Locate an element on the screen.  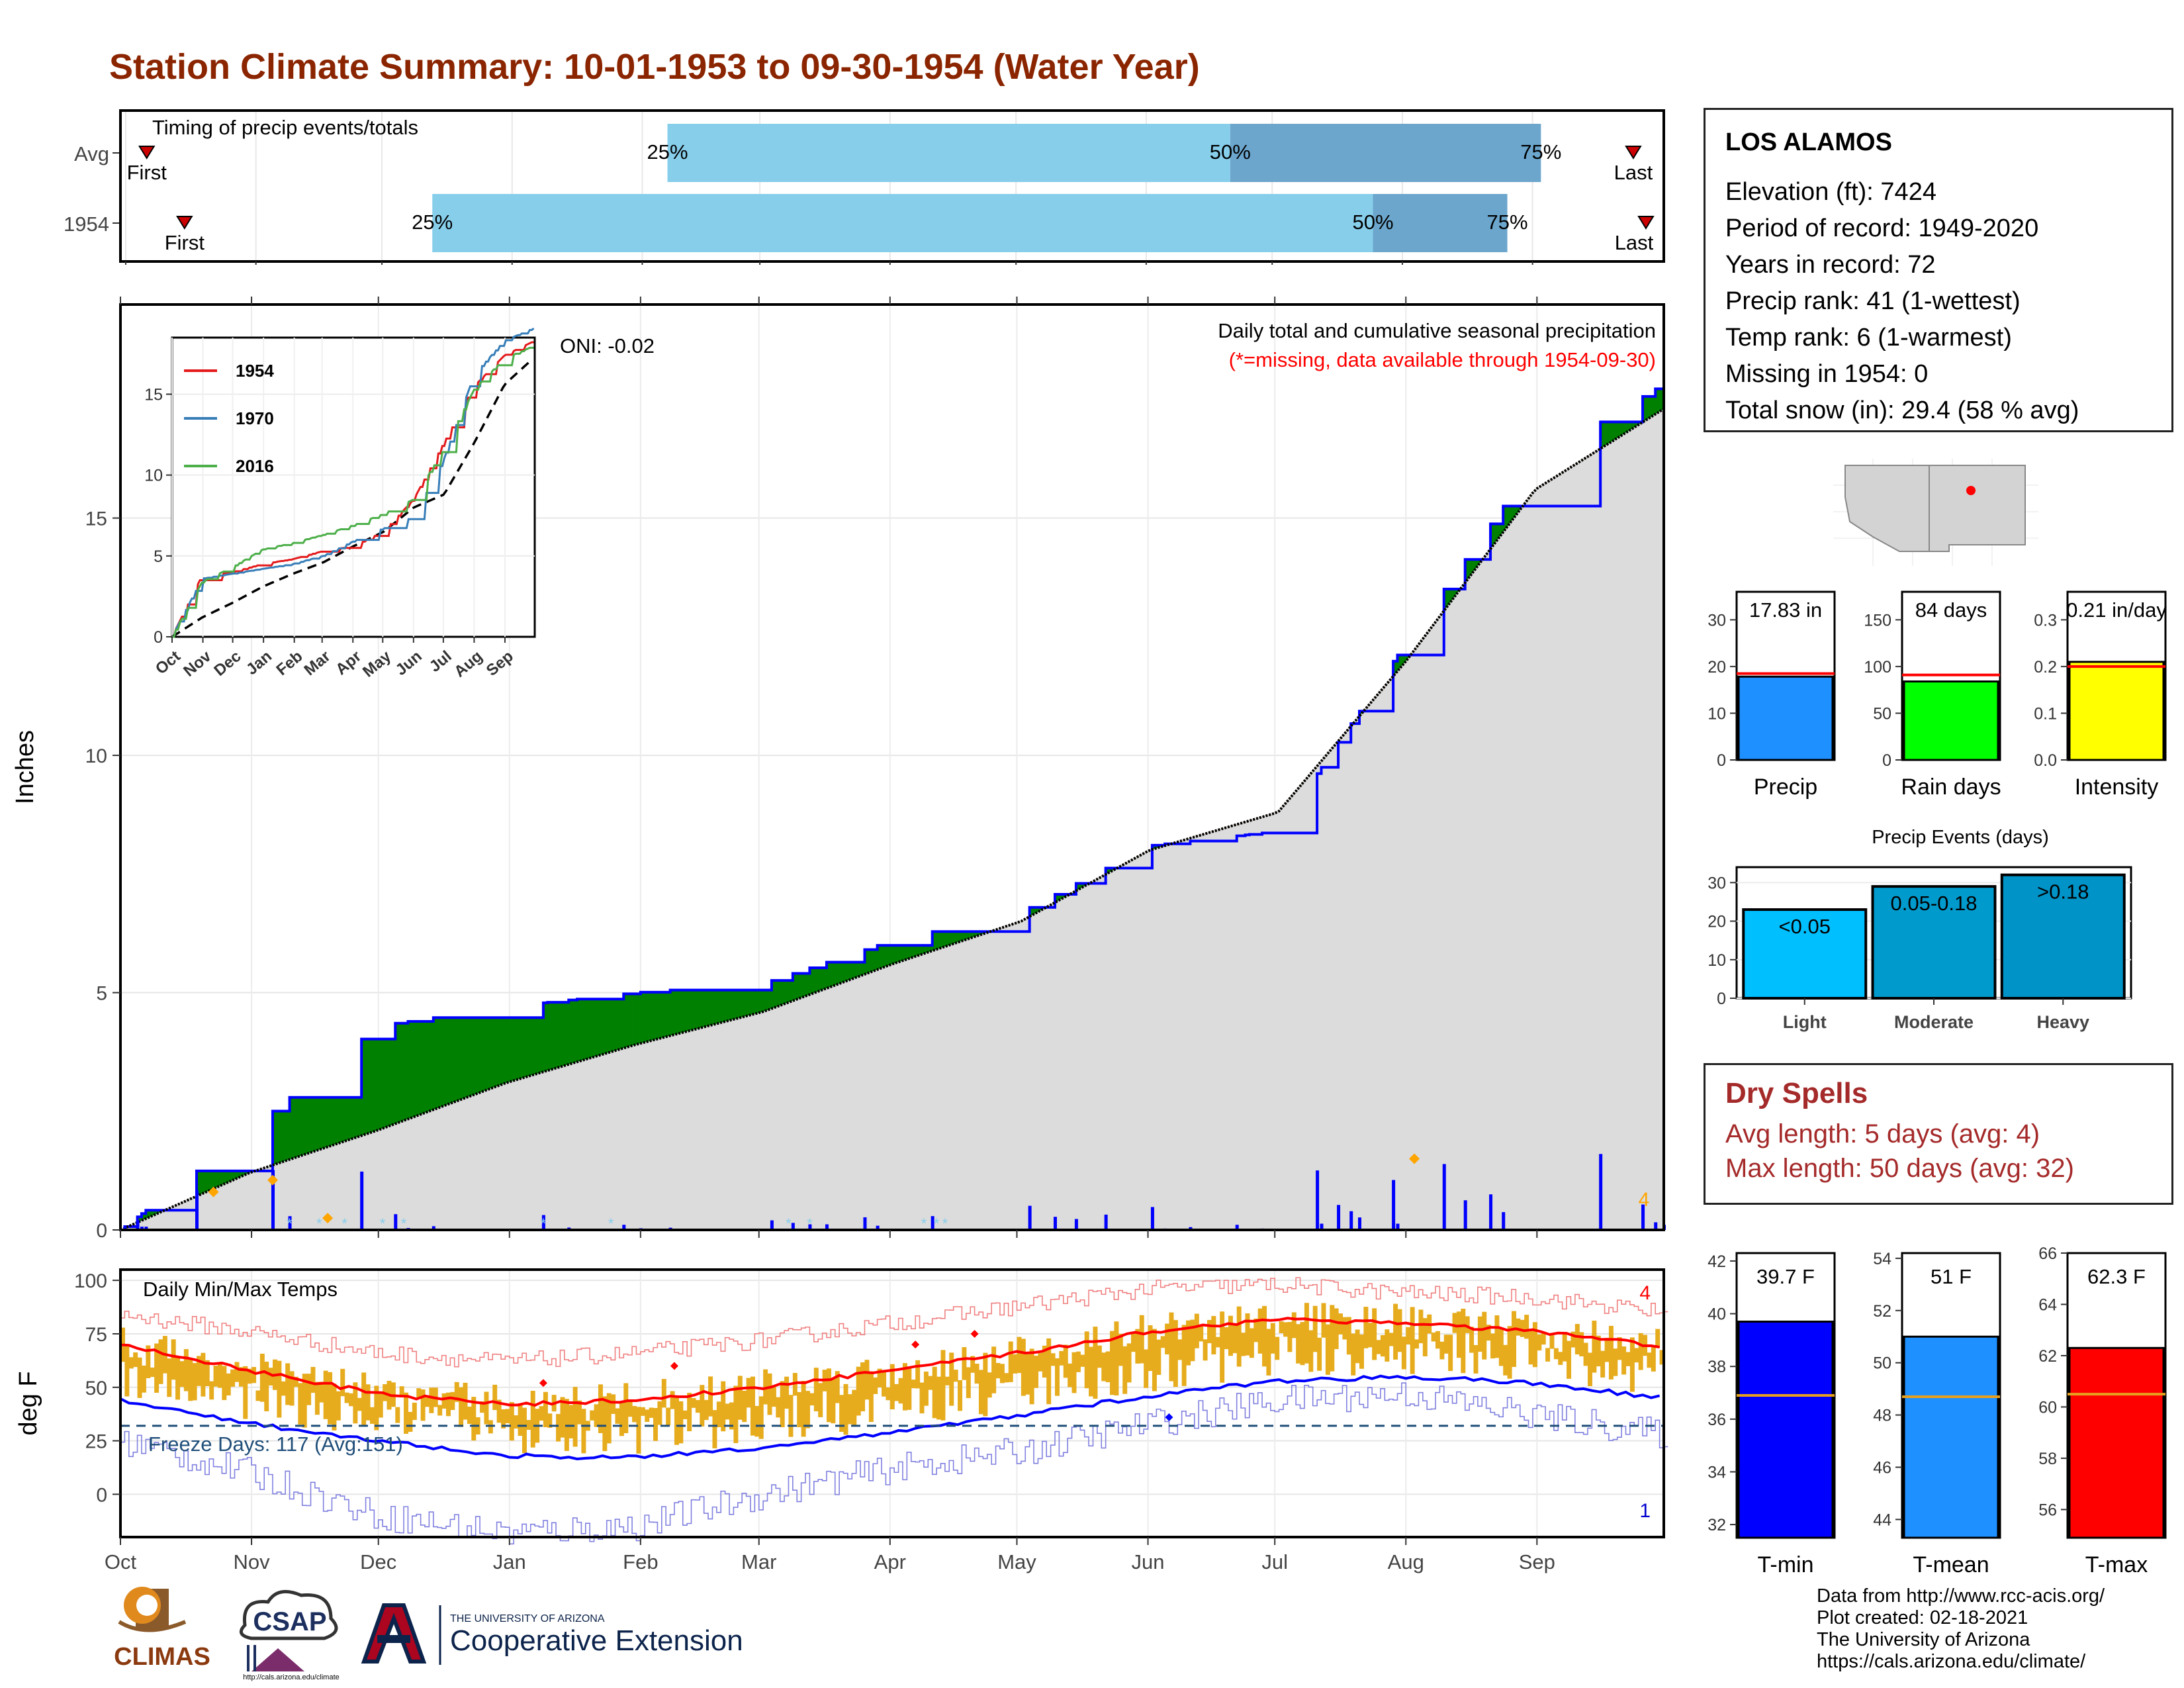
snow-marker-icon: * is located at coordinates (611, 1223).